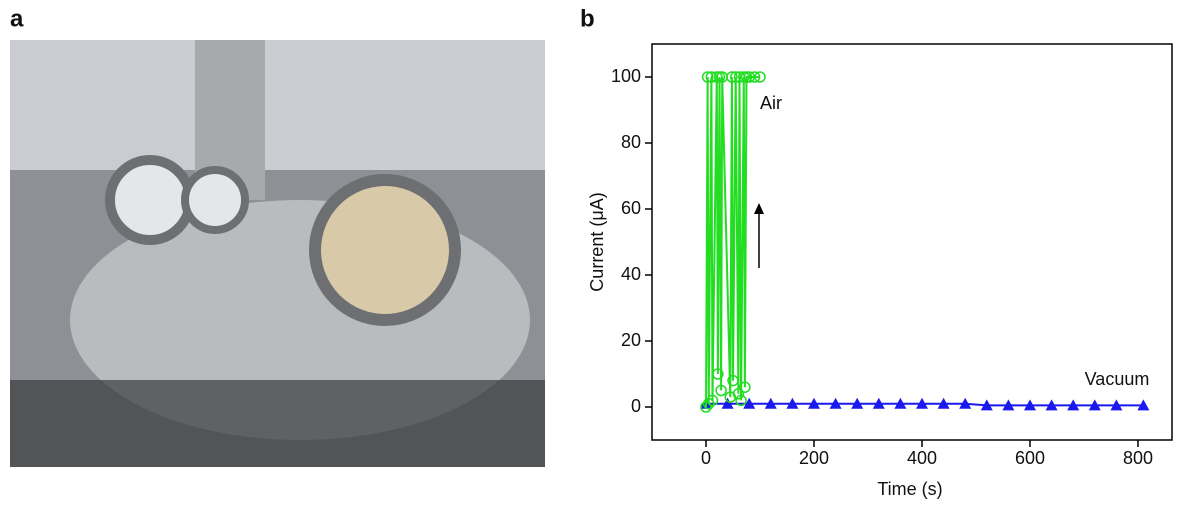 The width and height of the screenshot is (1181, 506). Describe the element at coordinates (1117, 379) in the screenshot. I see `annotation: Vacuum` at that location.